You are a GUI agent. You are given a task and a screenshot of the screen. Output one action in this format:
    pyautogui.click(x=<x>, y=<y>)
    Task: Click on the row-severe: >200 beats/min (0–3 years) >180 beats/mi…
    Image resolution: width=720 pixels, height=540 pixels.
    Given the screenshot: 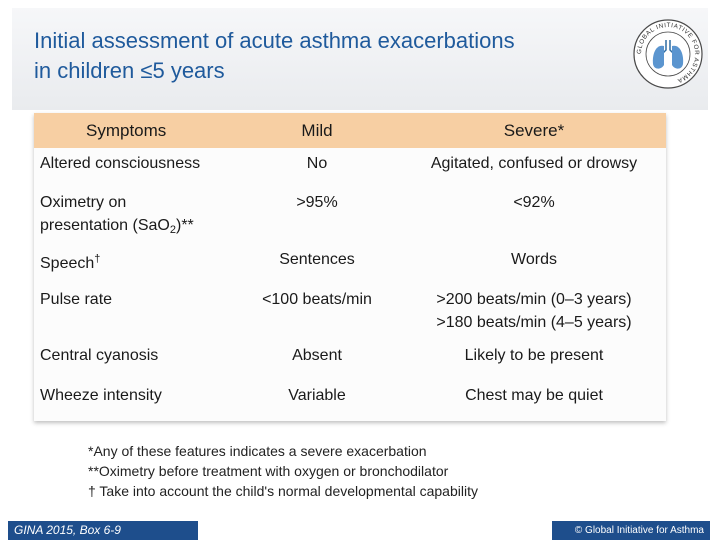 What is the action you would take?
    pyautogui.click(x=534, y=311)
    